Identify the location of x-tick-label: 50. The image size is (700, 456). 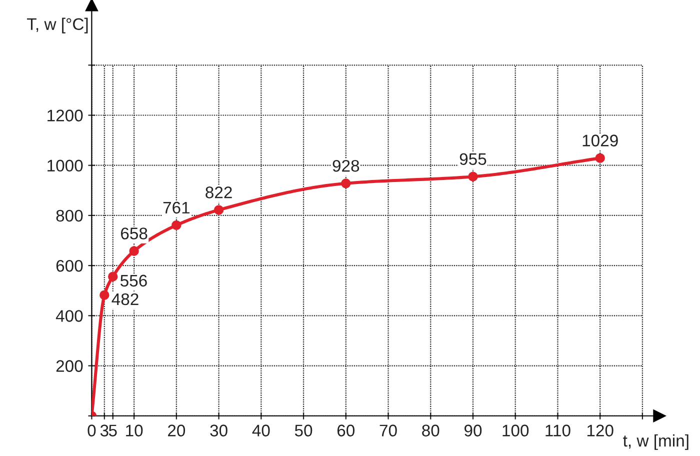
(303, 430).